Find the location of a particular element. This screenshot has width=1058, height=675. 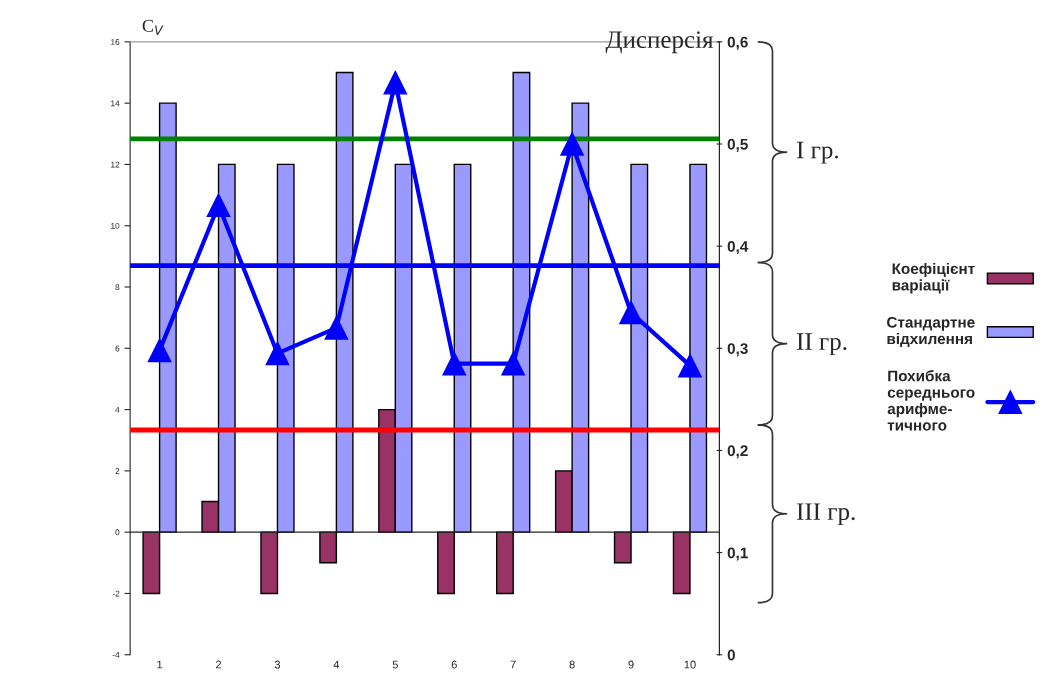

text: II гр. is located at coordinates (821, 344).